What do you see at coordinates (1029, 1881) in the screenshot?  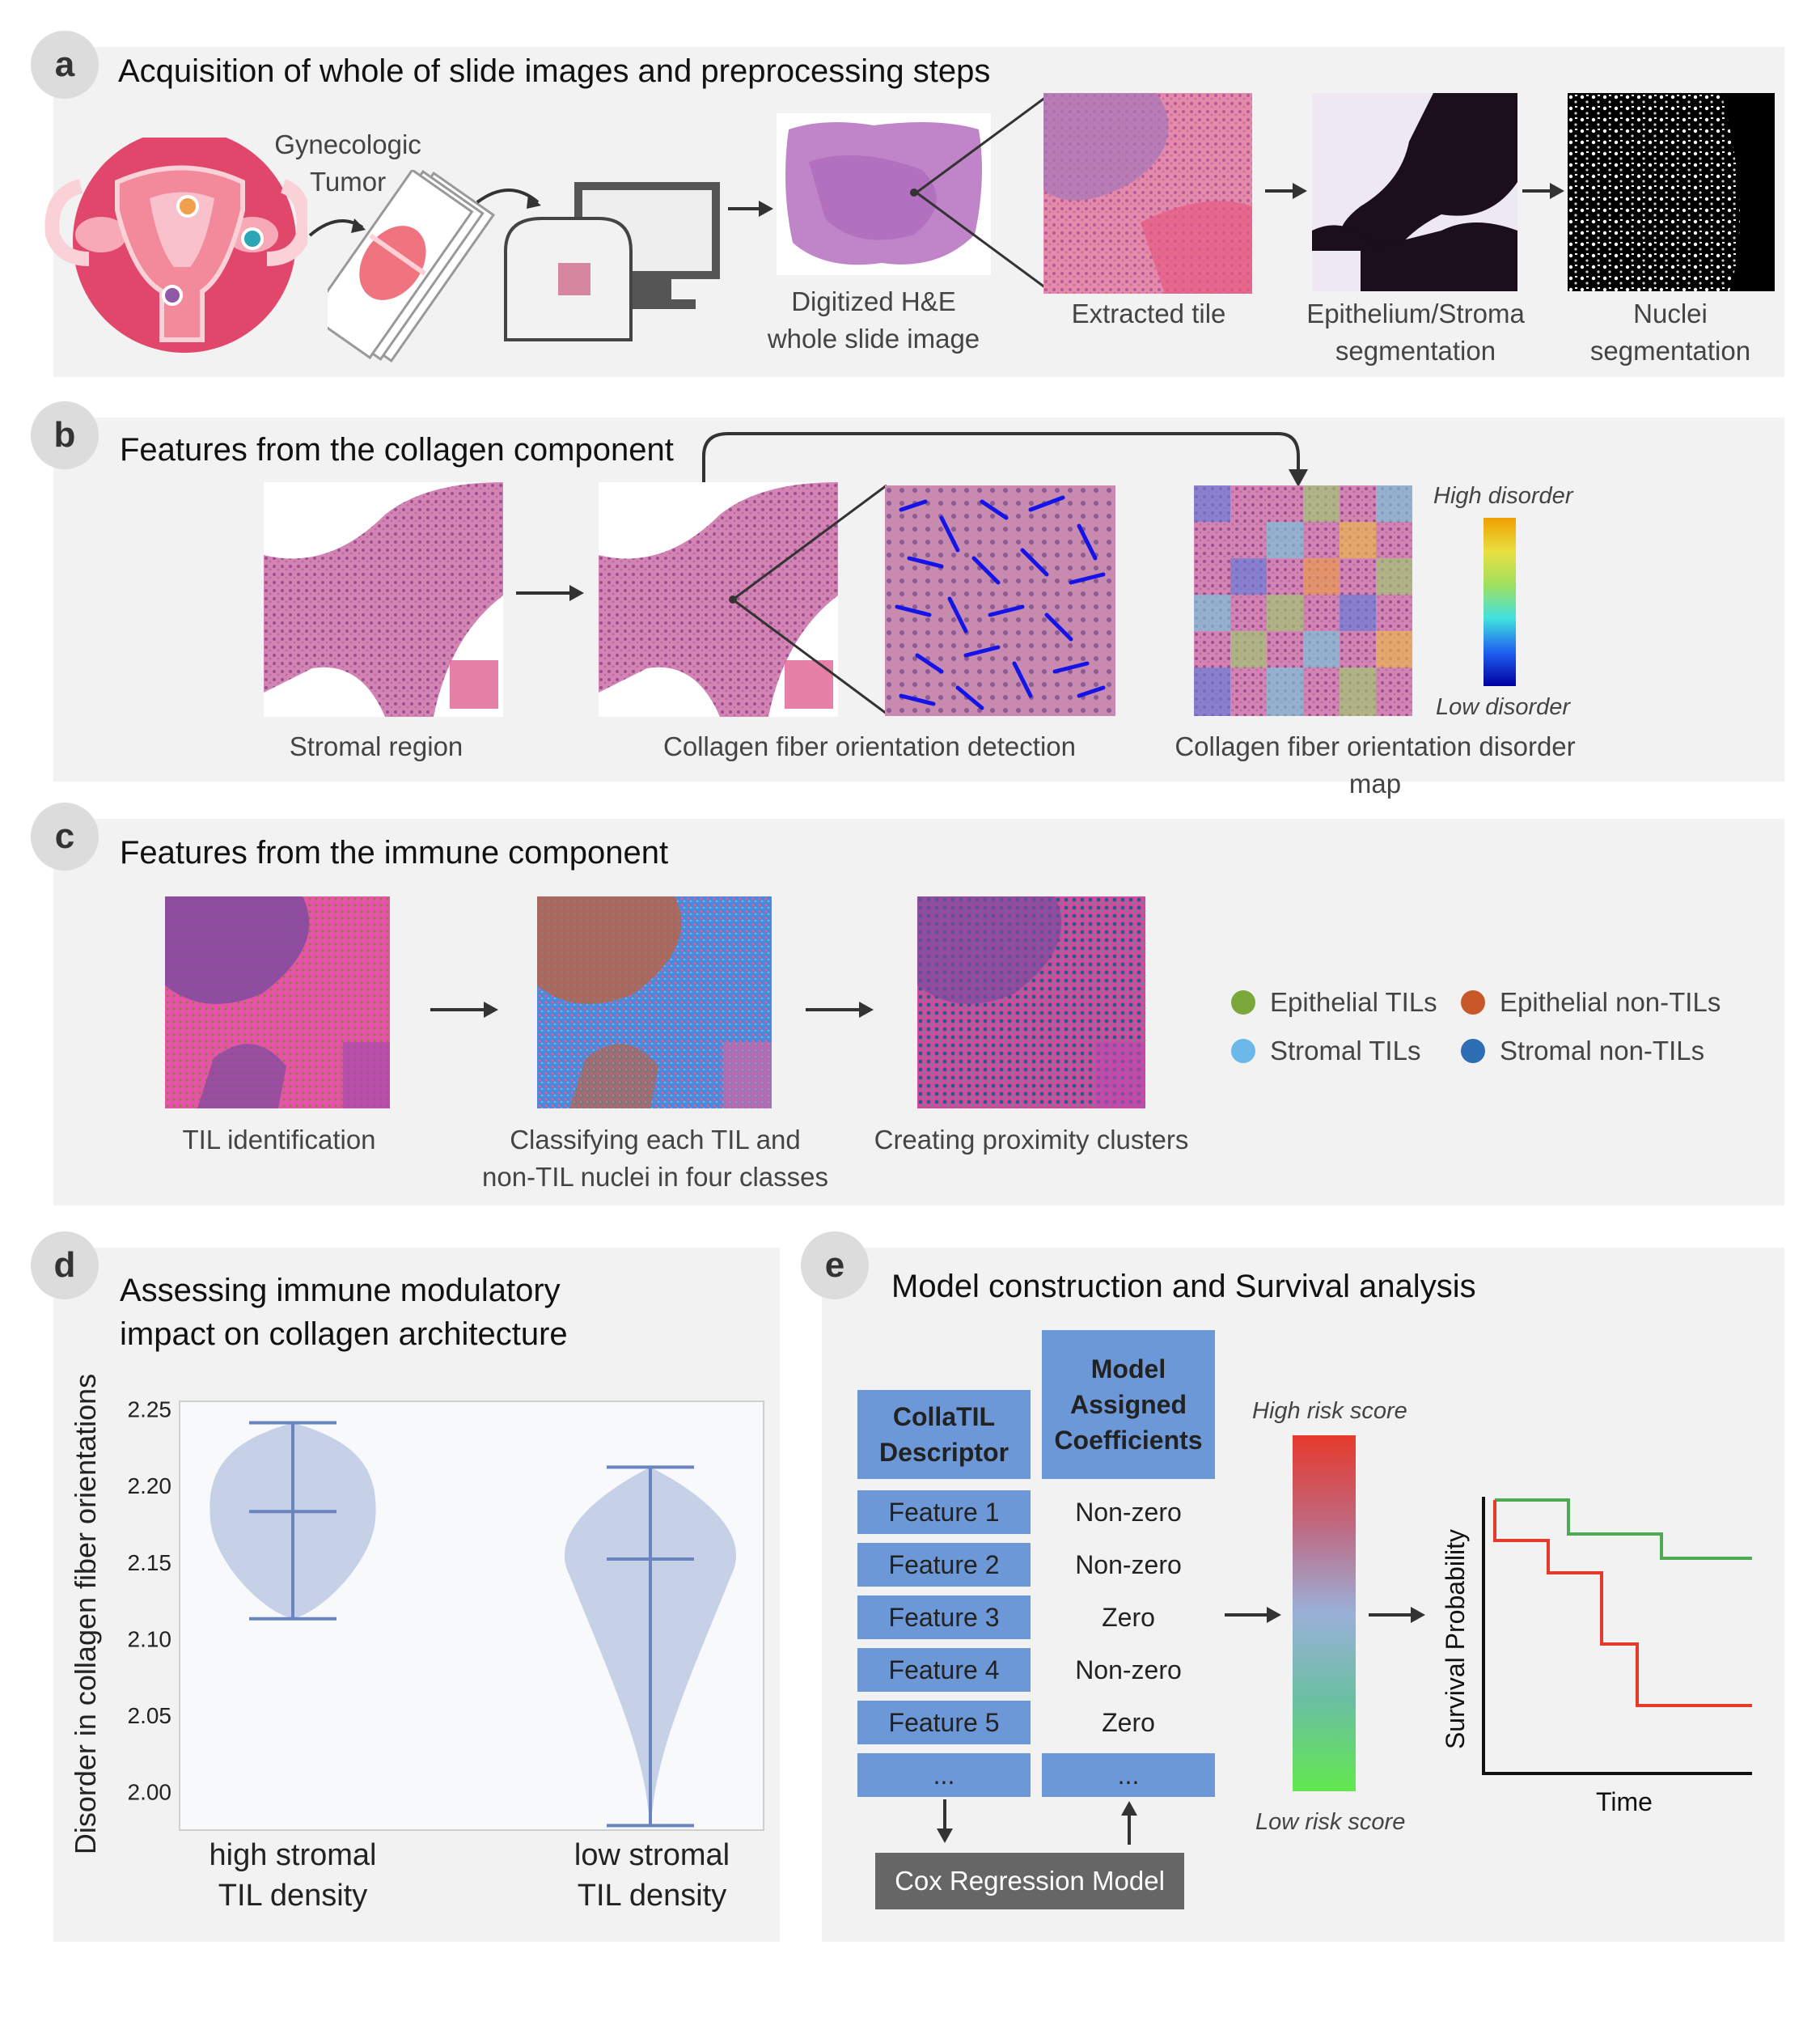 I see `cox-model-box: Cox Regression Model` at bounding box center [1029, 1881].